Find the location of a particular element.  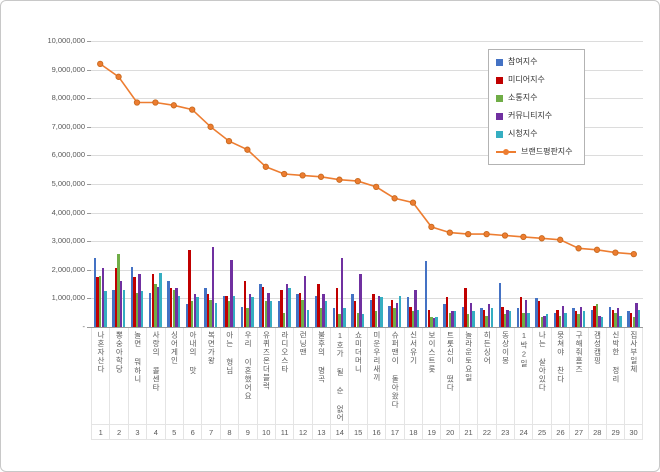

category-label: 뭉쳐야 찬다 is located at coordinates (559, 376).